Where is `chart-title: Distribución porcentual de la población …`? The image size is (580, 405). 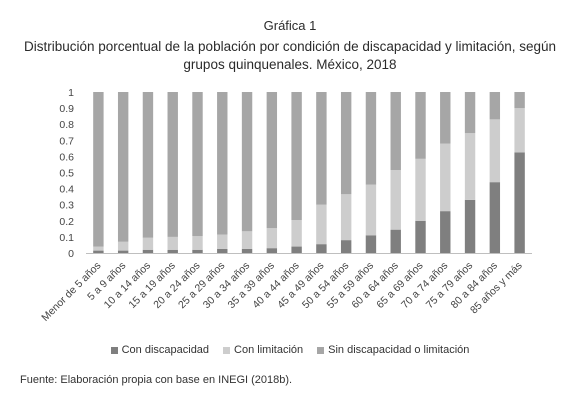
chart-title: Distribución porcentual de la población … is located at coordinates (290, 55).